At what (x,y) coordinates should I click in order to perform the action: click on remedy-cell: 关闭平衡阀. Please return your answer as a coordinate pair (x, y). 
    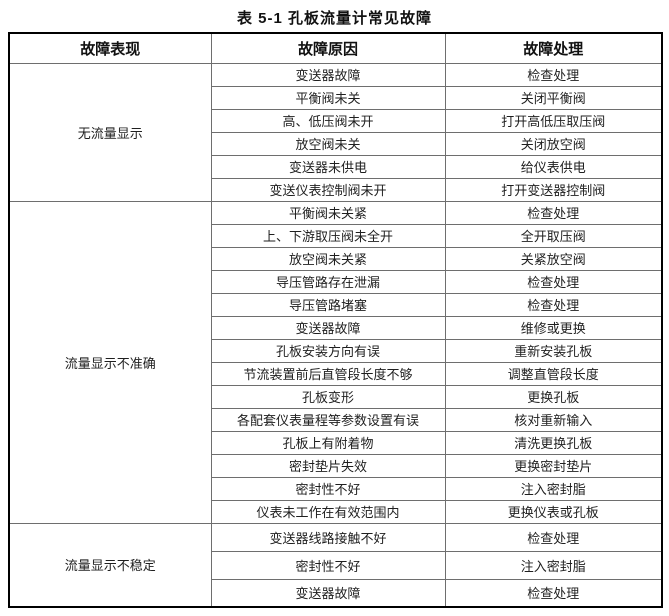
    Looking at the image, I should click on (553, 97).